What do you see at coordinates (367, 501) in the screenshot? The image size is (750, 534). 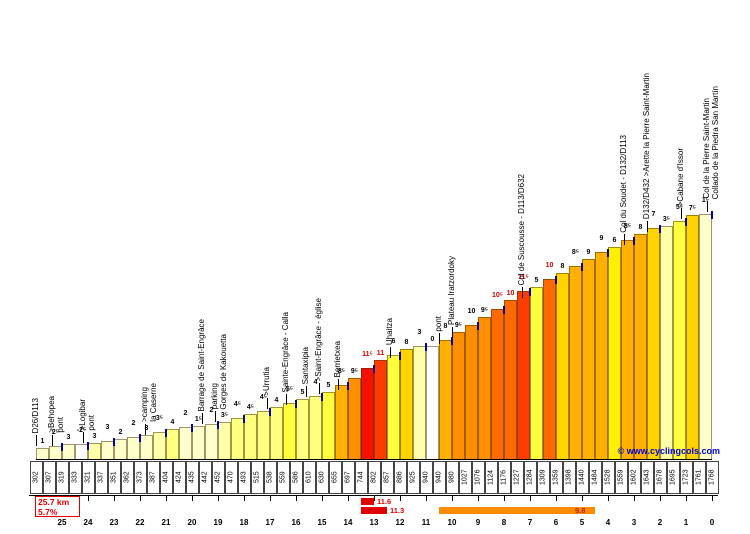 I see `steep-marker` at bounding box center [367, 501].